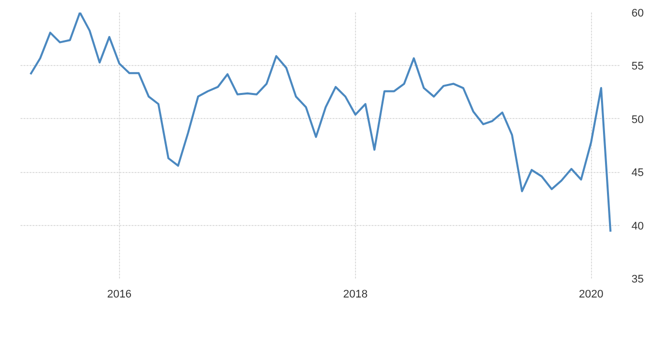  Describe the element at coordinates (119, 294) in the screenshot. I see `x-tick-label: 2016` at that location.